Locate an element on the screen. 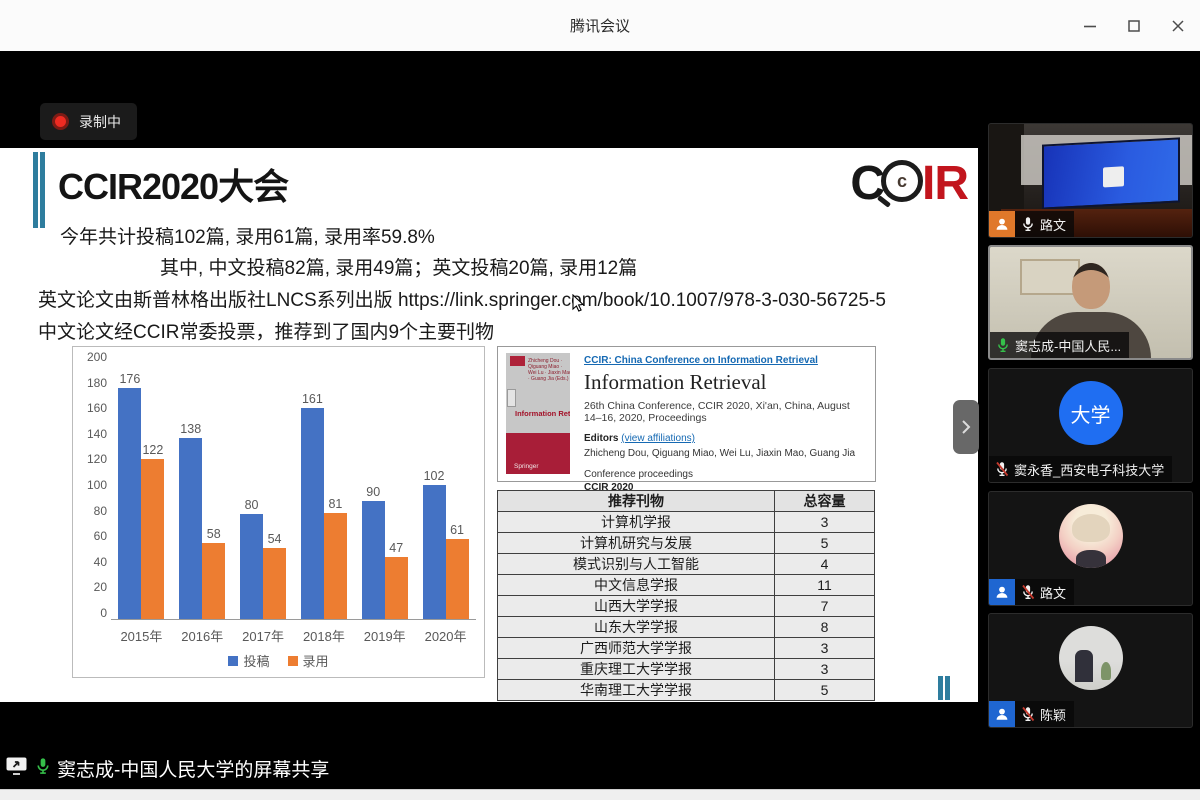 Image resolution: width=1200 pixels, height=800 pixels. bar-value-label: 81 is located at coordinates (335, 503).